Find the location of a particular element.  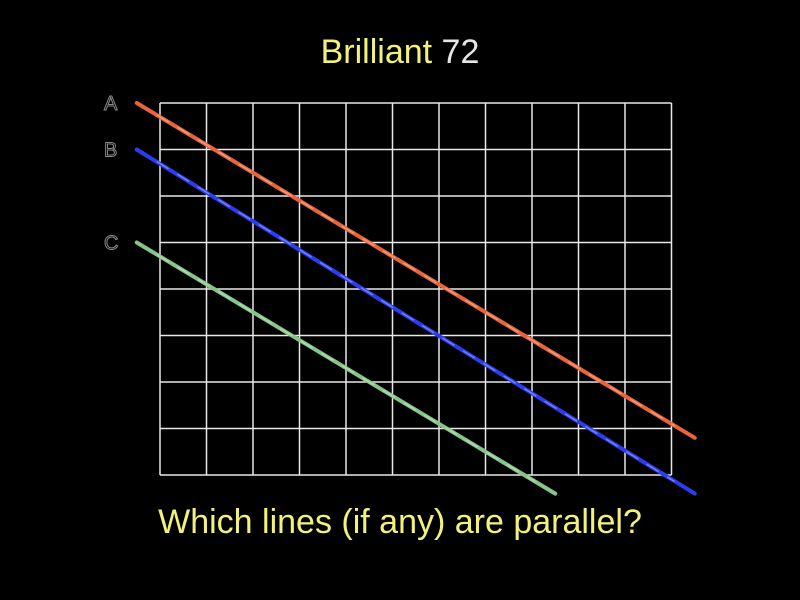

line-label-b: B is located at coordinates (110, 151).